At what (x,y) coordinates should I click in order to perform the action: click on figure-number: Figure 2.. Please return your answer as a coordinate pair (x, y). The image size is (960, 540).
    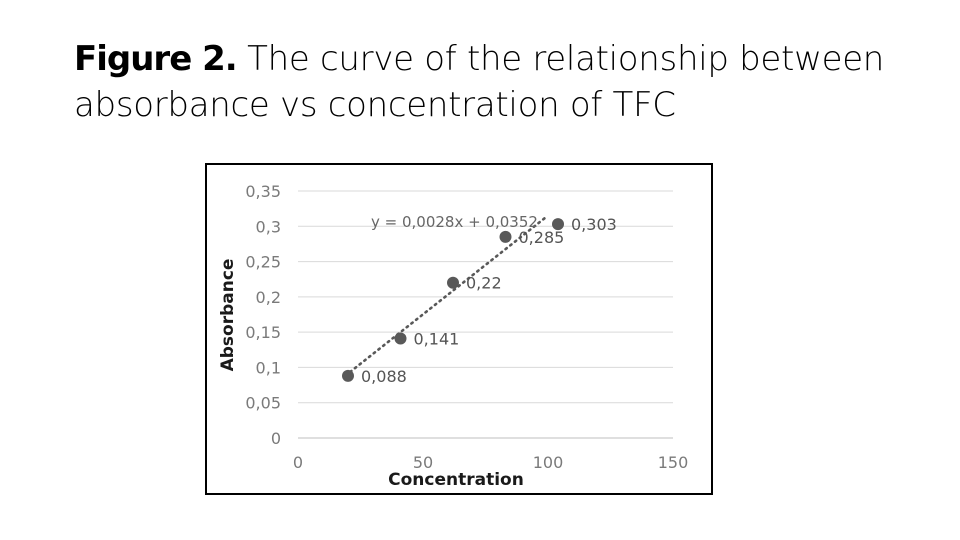
    Looking at the image, I should click on (156, 59).